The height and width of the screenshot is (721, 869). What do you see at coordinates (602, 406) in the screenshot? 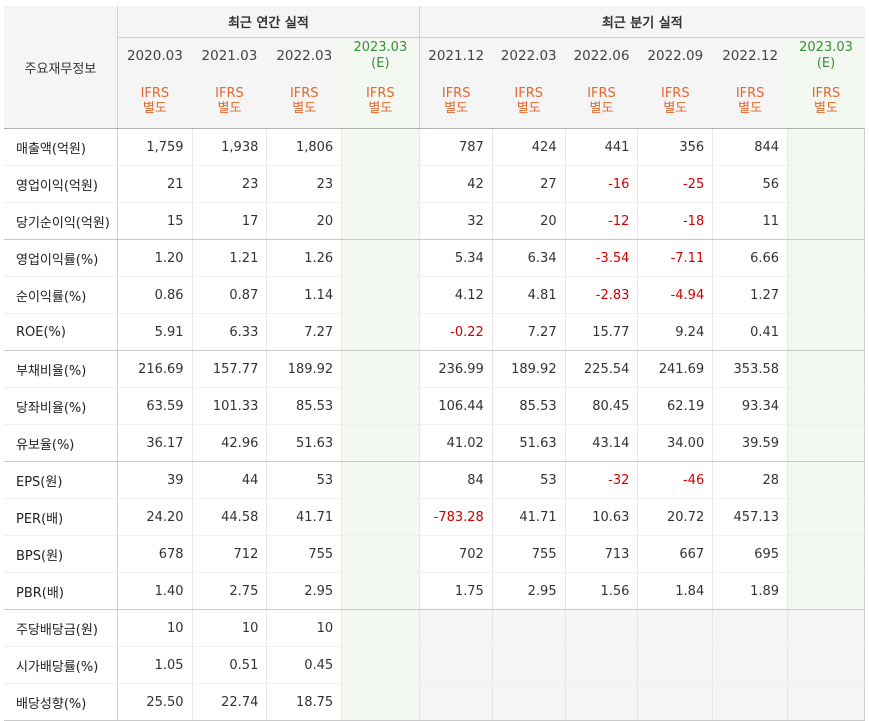
I see `table-cell: 80.45` at bounding box center [602, 406].